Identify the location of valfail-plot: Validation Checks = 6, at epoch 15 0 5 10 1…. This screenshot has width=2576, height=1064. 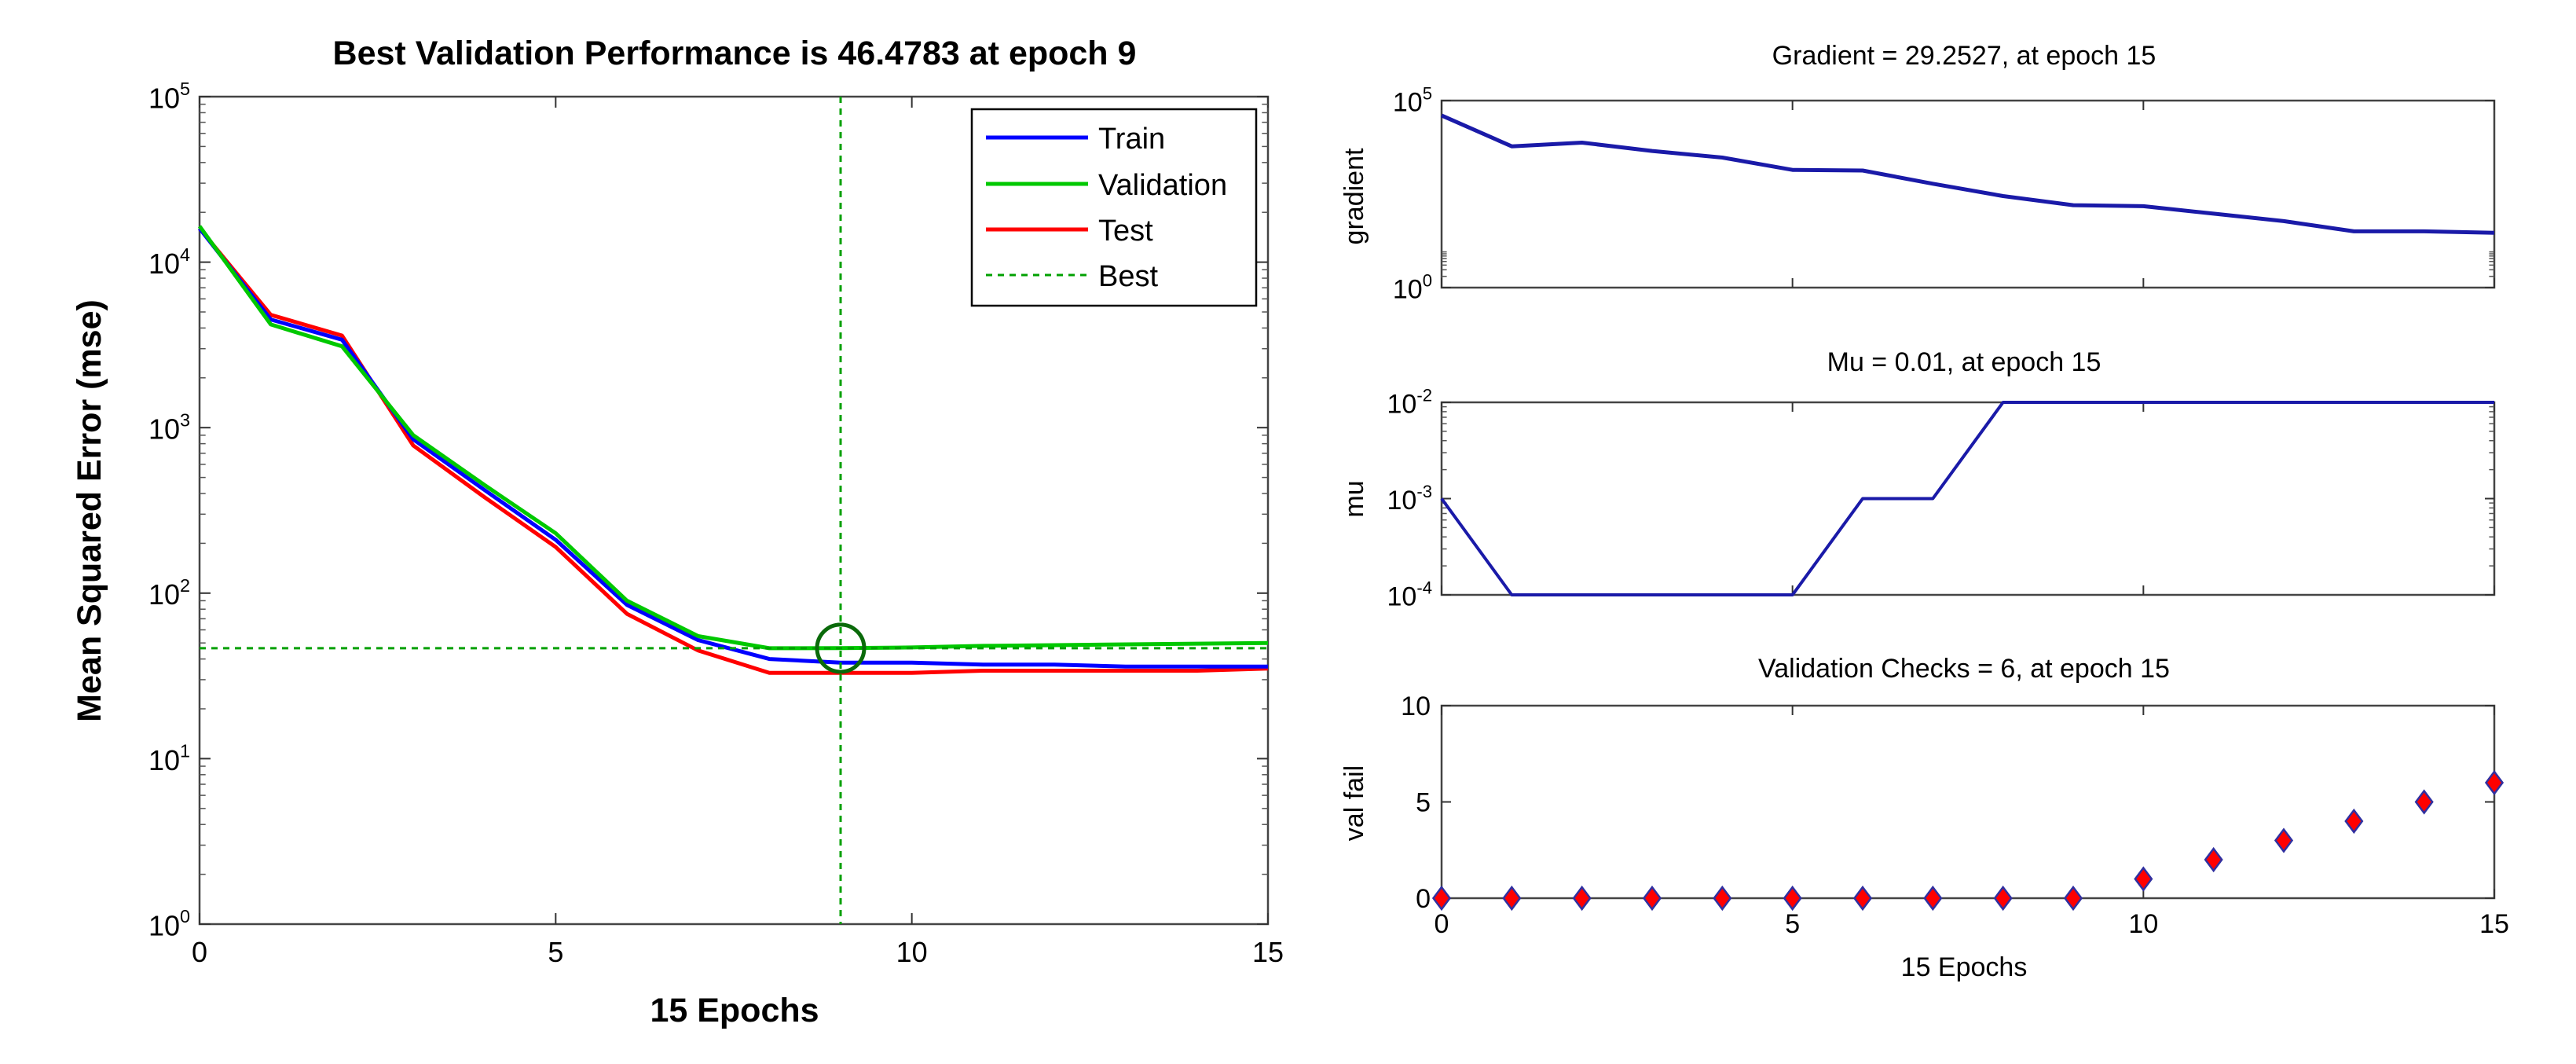
(1924, 818).